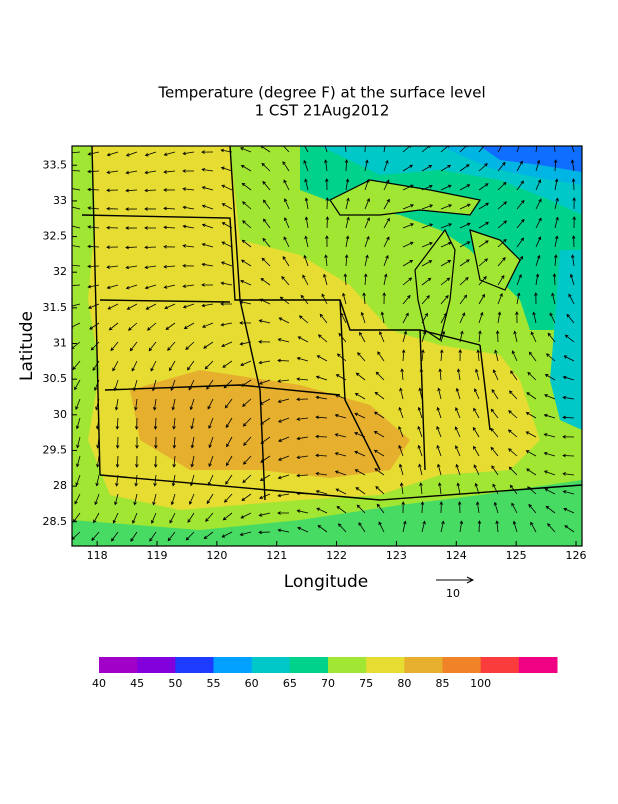 The image size is (618, 804). Describe the element at coordinates (276, 555) in the screenshot. I see `x-tick-label: 121` at that location.